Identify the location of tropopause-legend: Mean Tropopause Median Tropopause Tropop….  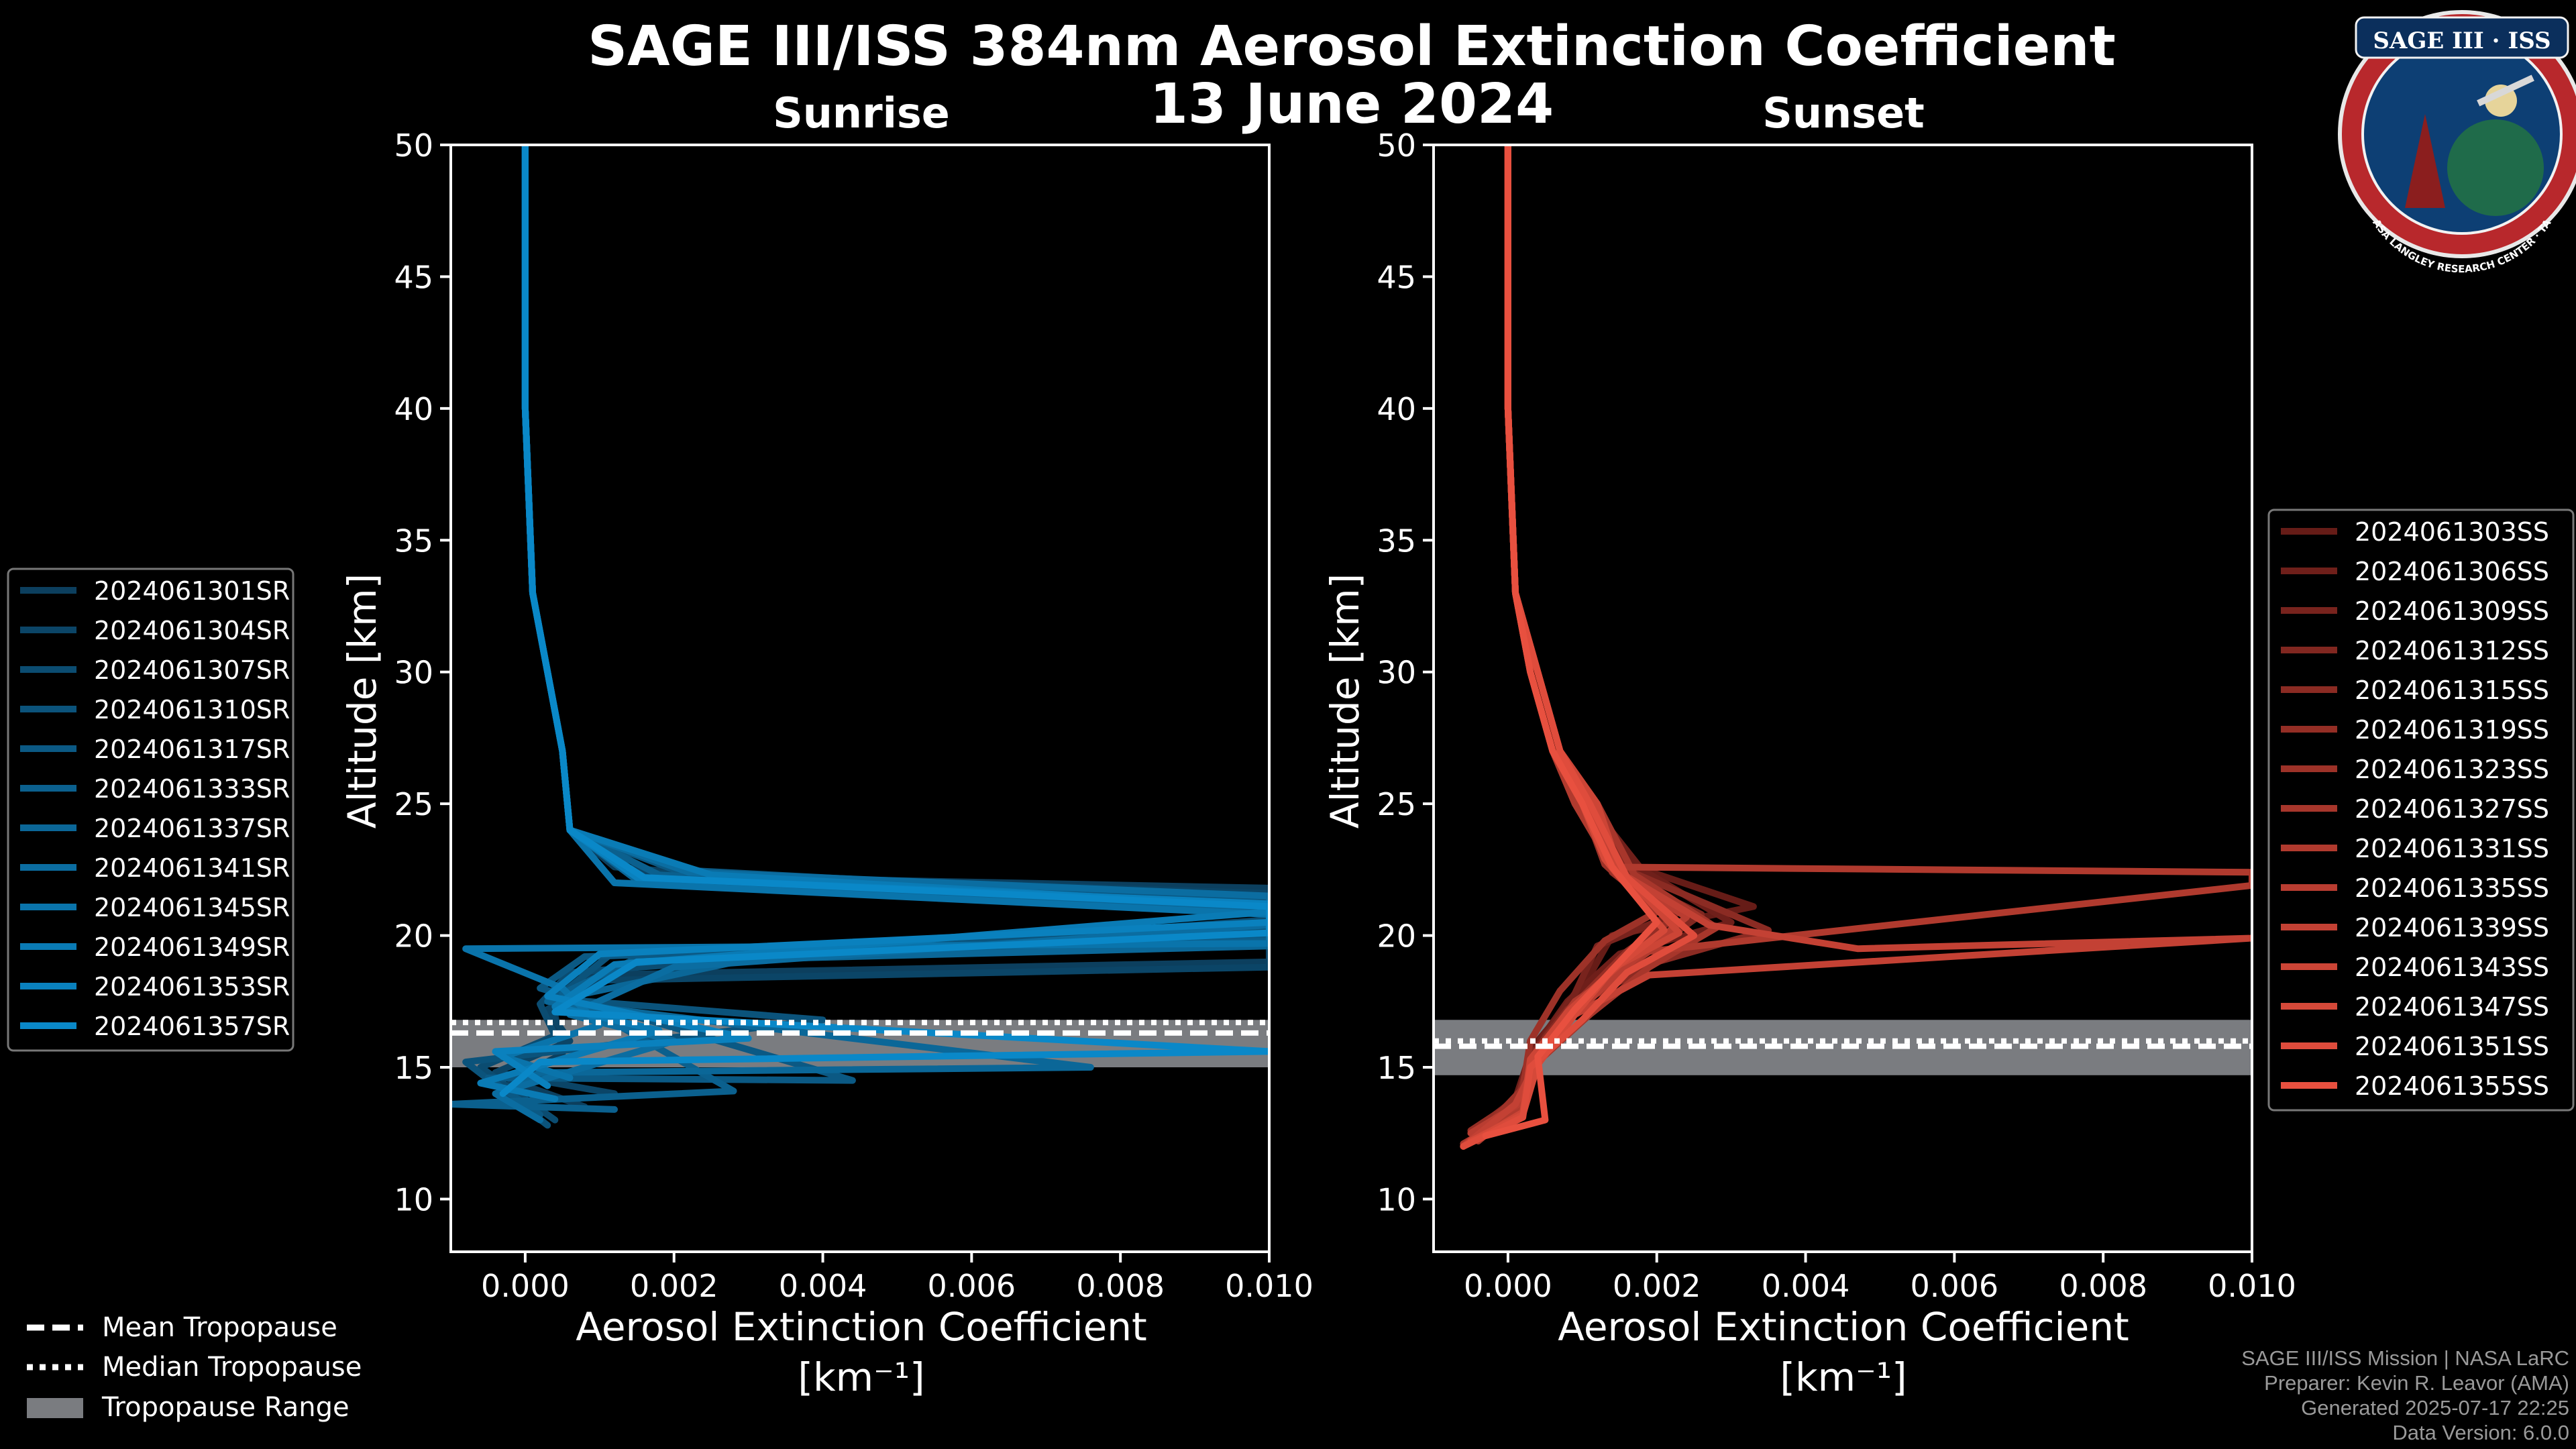
(194, 1367).